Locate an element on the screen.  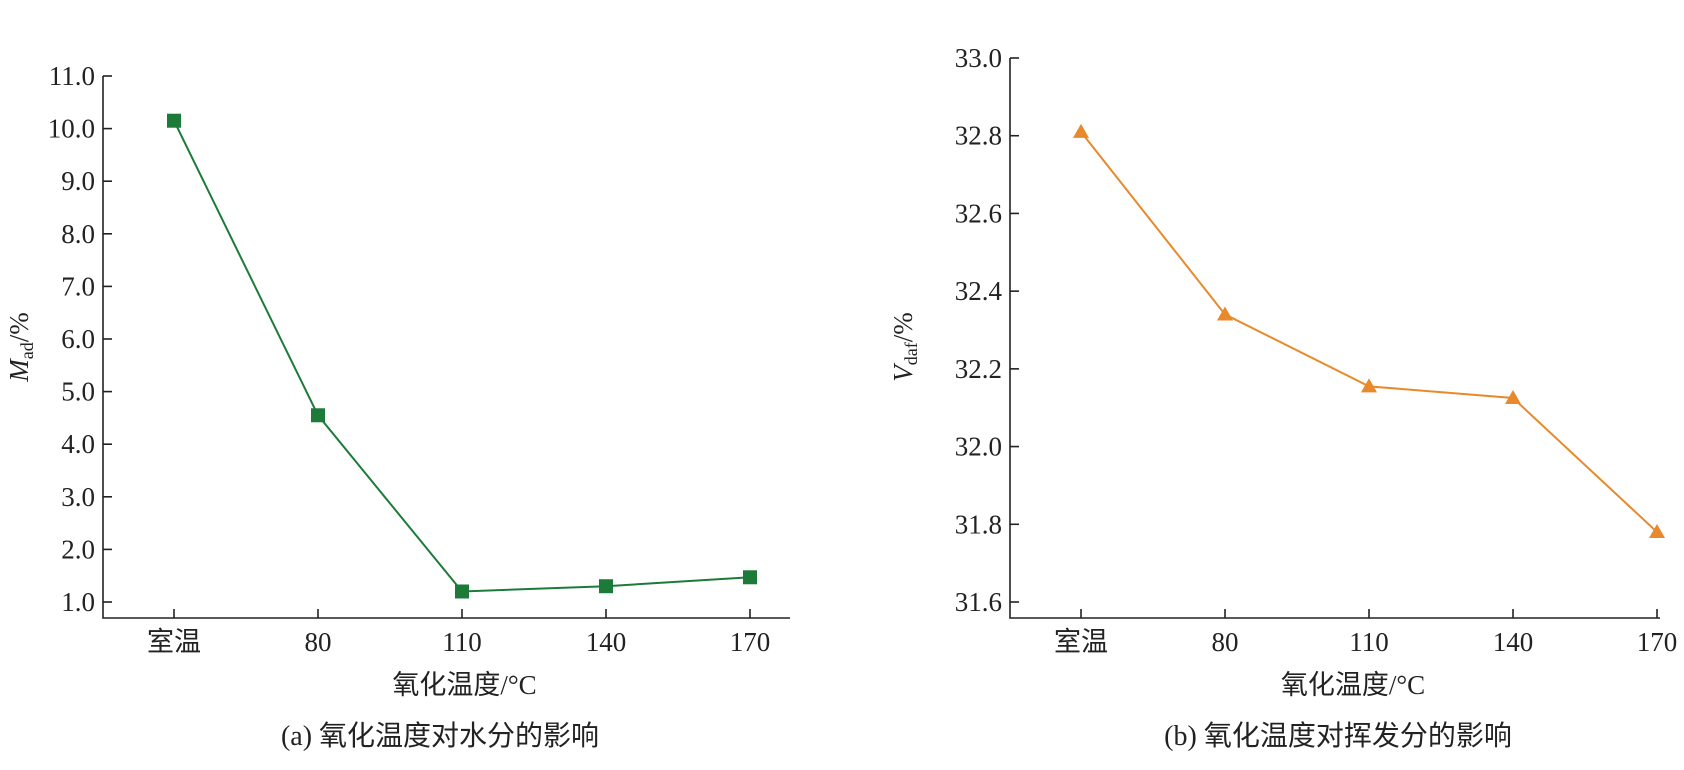
y-tick-label: 9.0 is located at coordinates (78, 181).